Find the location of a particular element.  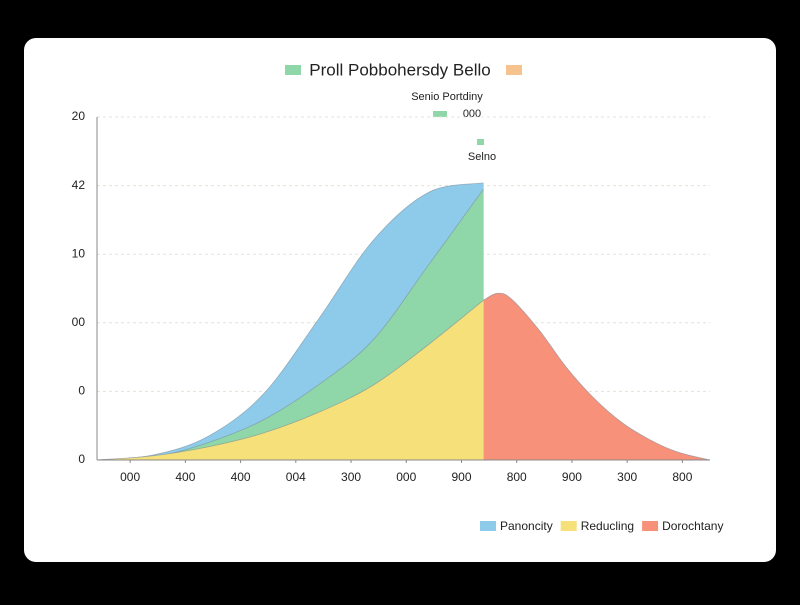

annotation: Senio Portdiny is located at coordinates (447, 97).